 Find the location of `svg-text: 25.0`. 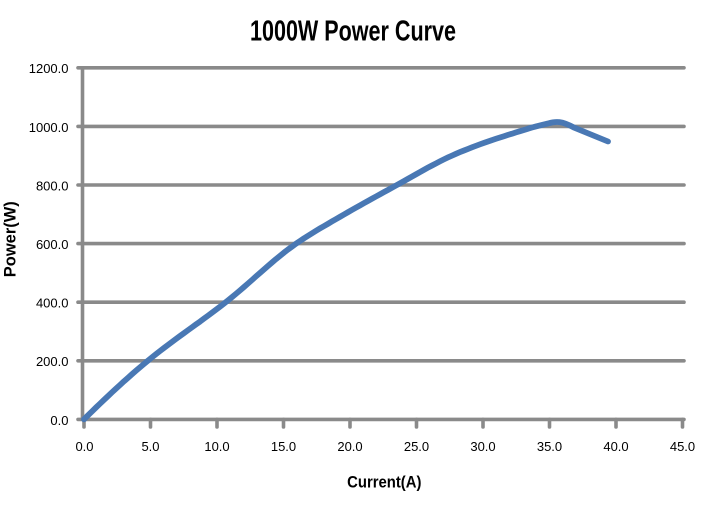

svg-text: 25.0 is located at coordinates (416, 446).